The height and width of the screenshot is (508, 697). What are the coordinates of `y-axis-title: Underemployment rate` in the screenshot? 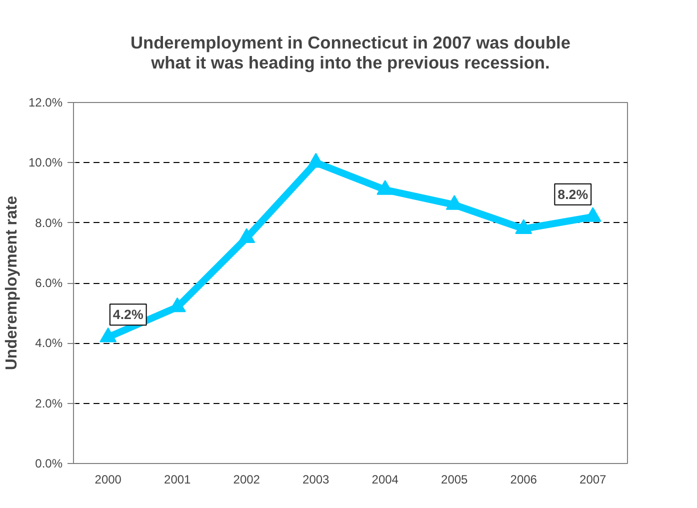 It's located at (11, 283).